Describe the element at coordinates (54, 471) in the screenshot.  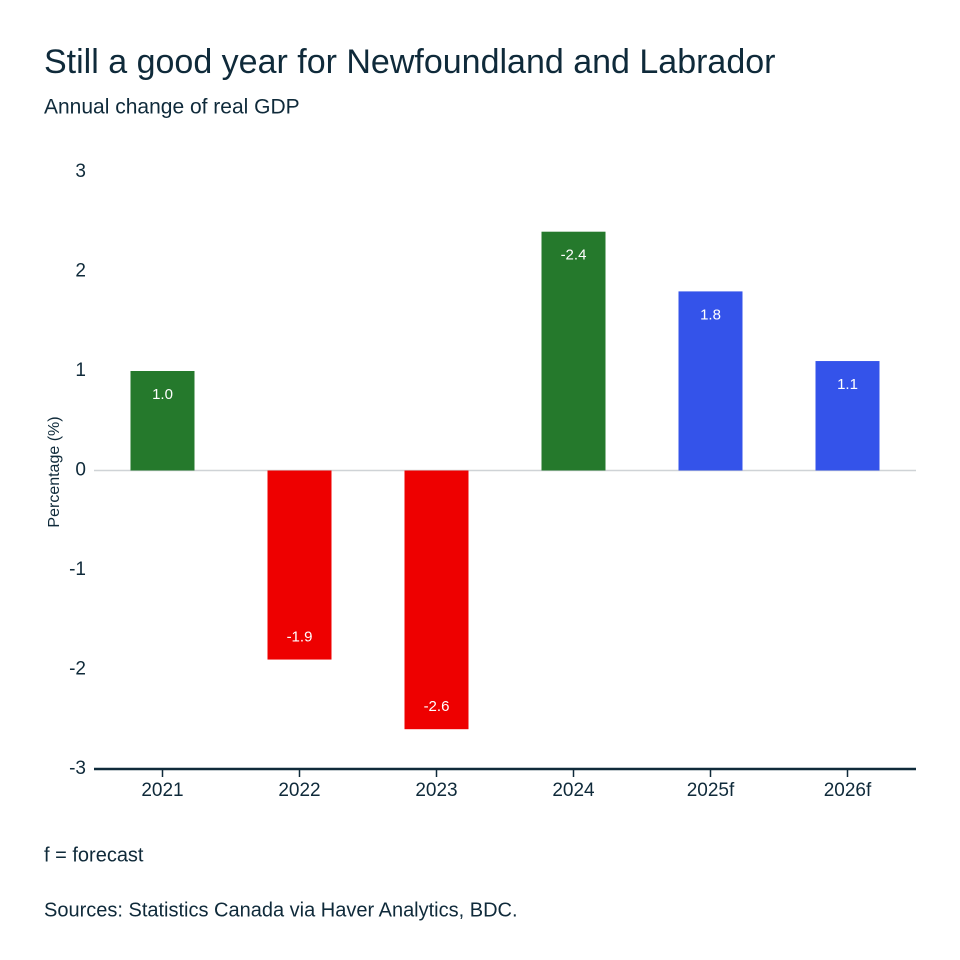
I see `y-axis-label: Percentage (%)` at that location.